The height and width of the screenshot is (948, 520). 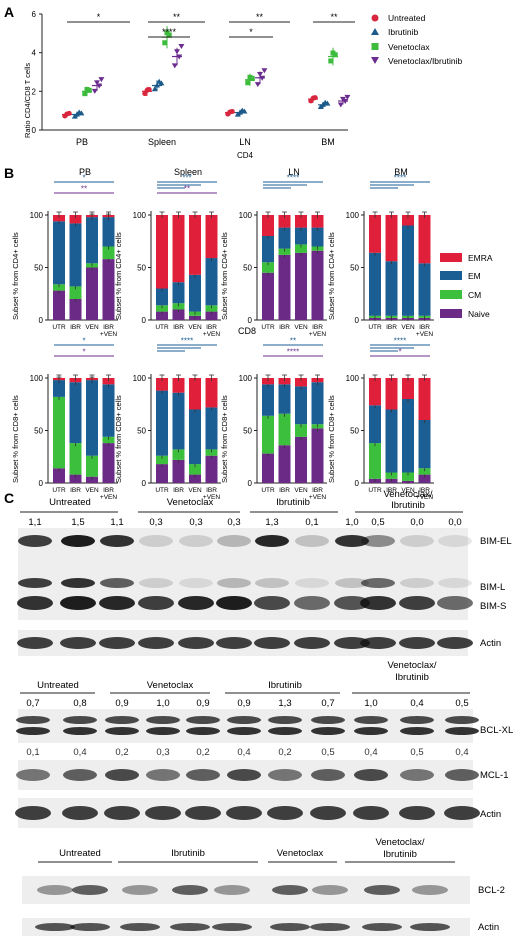 What do you see at coordinates (301, 327) in the screenshot?
I see `panel-b-cd4-x-tick-label: VEN` at bounding box center [301, 327].